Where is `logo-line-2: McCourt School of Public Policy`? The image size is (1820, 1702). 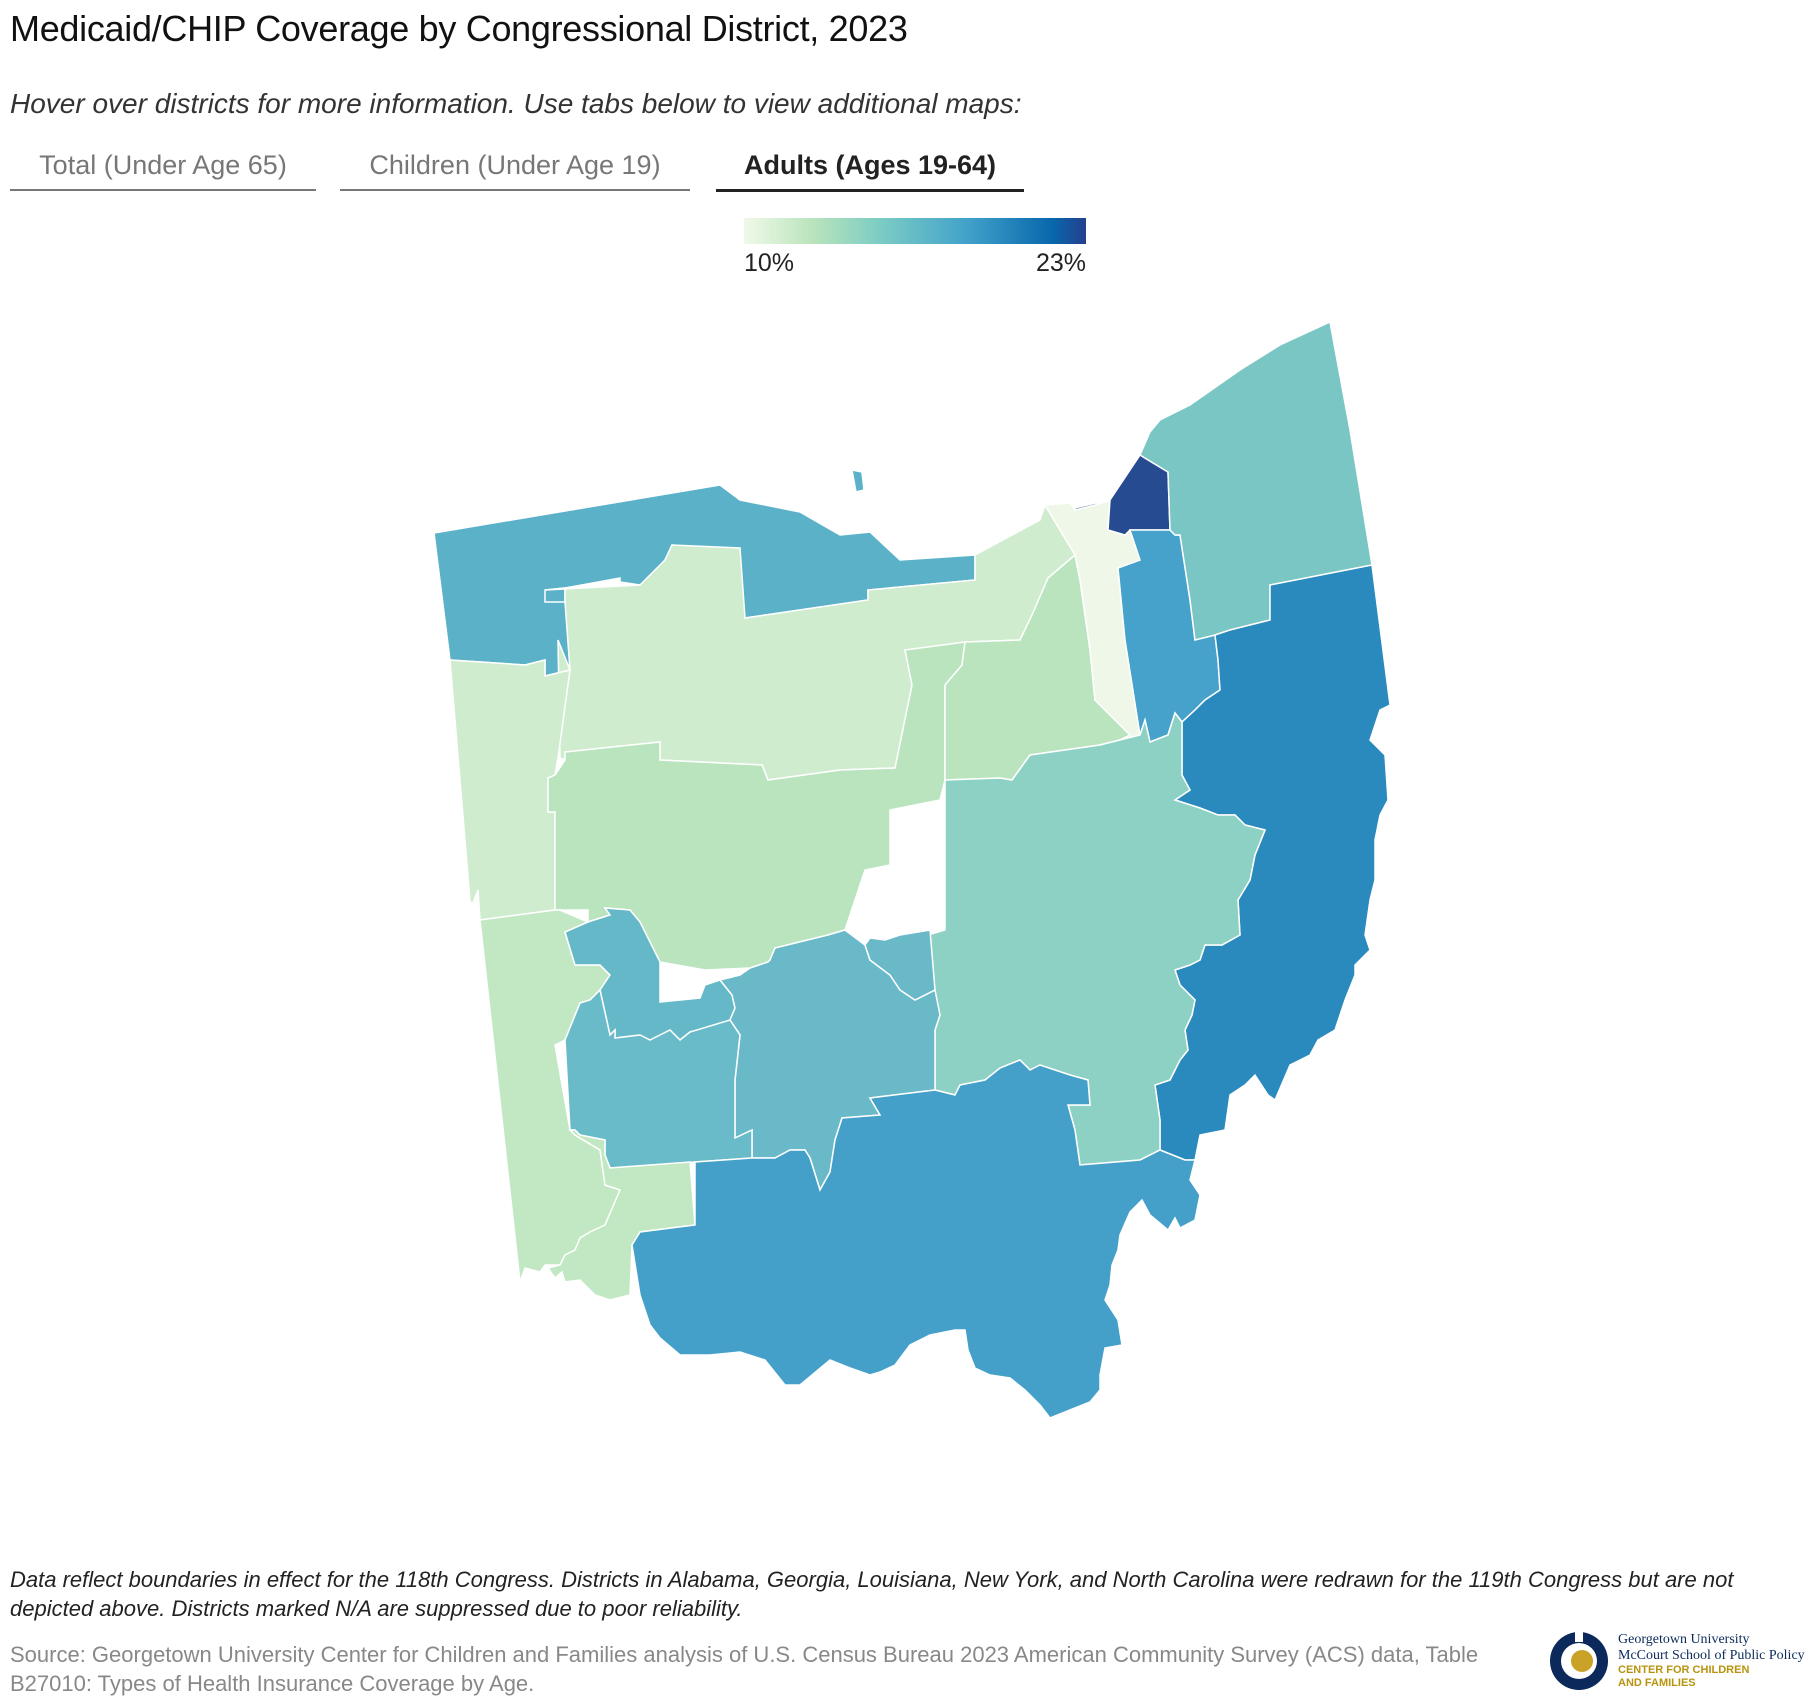
logo-line-2: McCourt School of Public Policy is located at coordinates (1711, 1655).